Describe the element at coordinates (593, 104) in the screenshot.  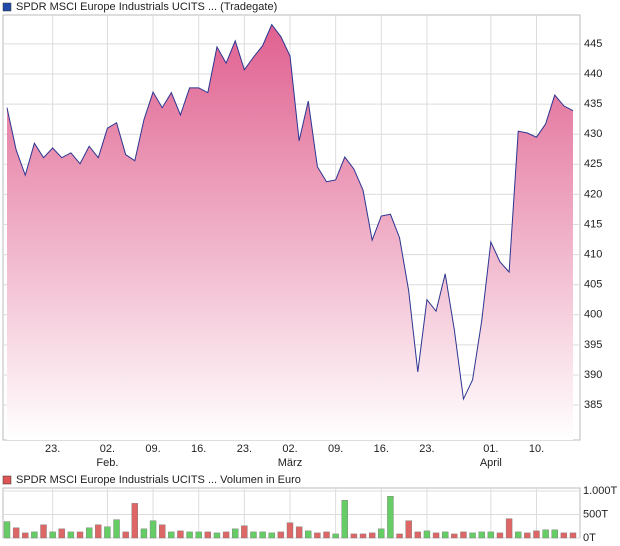
I see `y-tick-label: 435` at that location.